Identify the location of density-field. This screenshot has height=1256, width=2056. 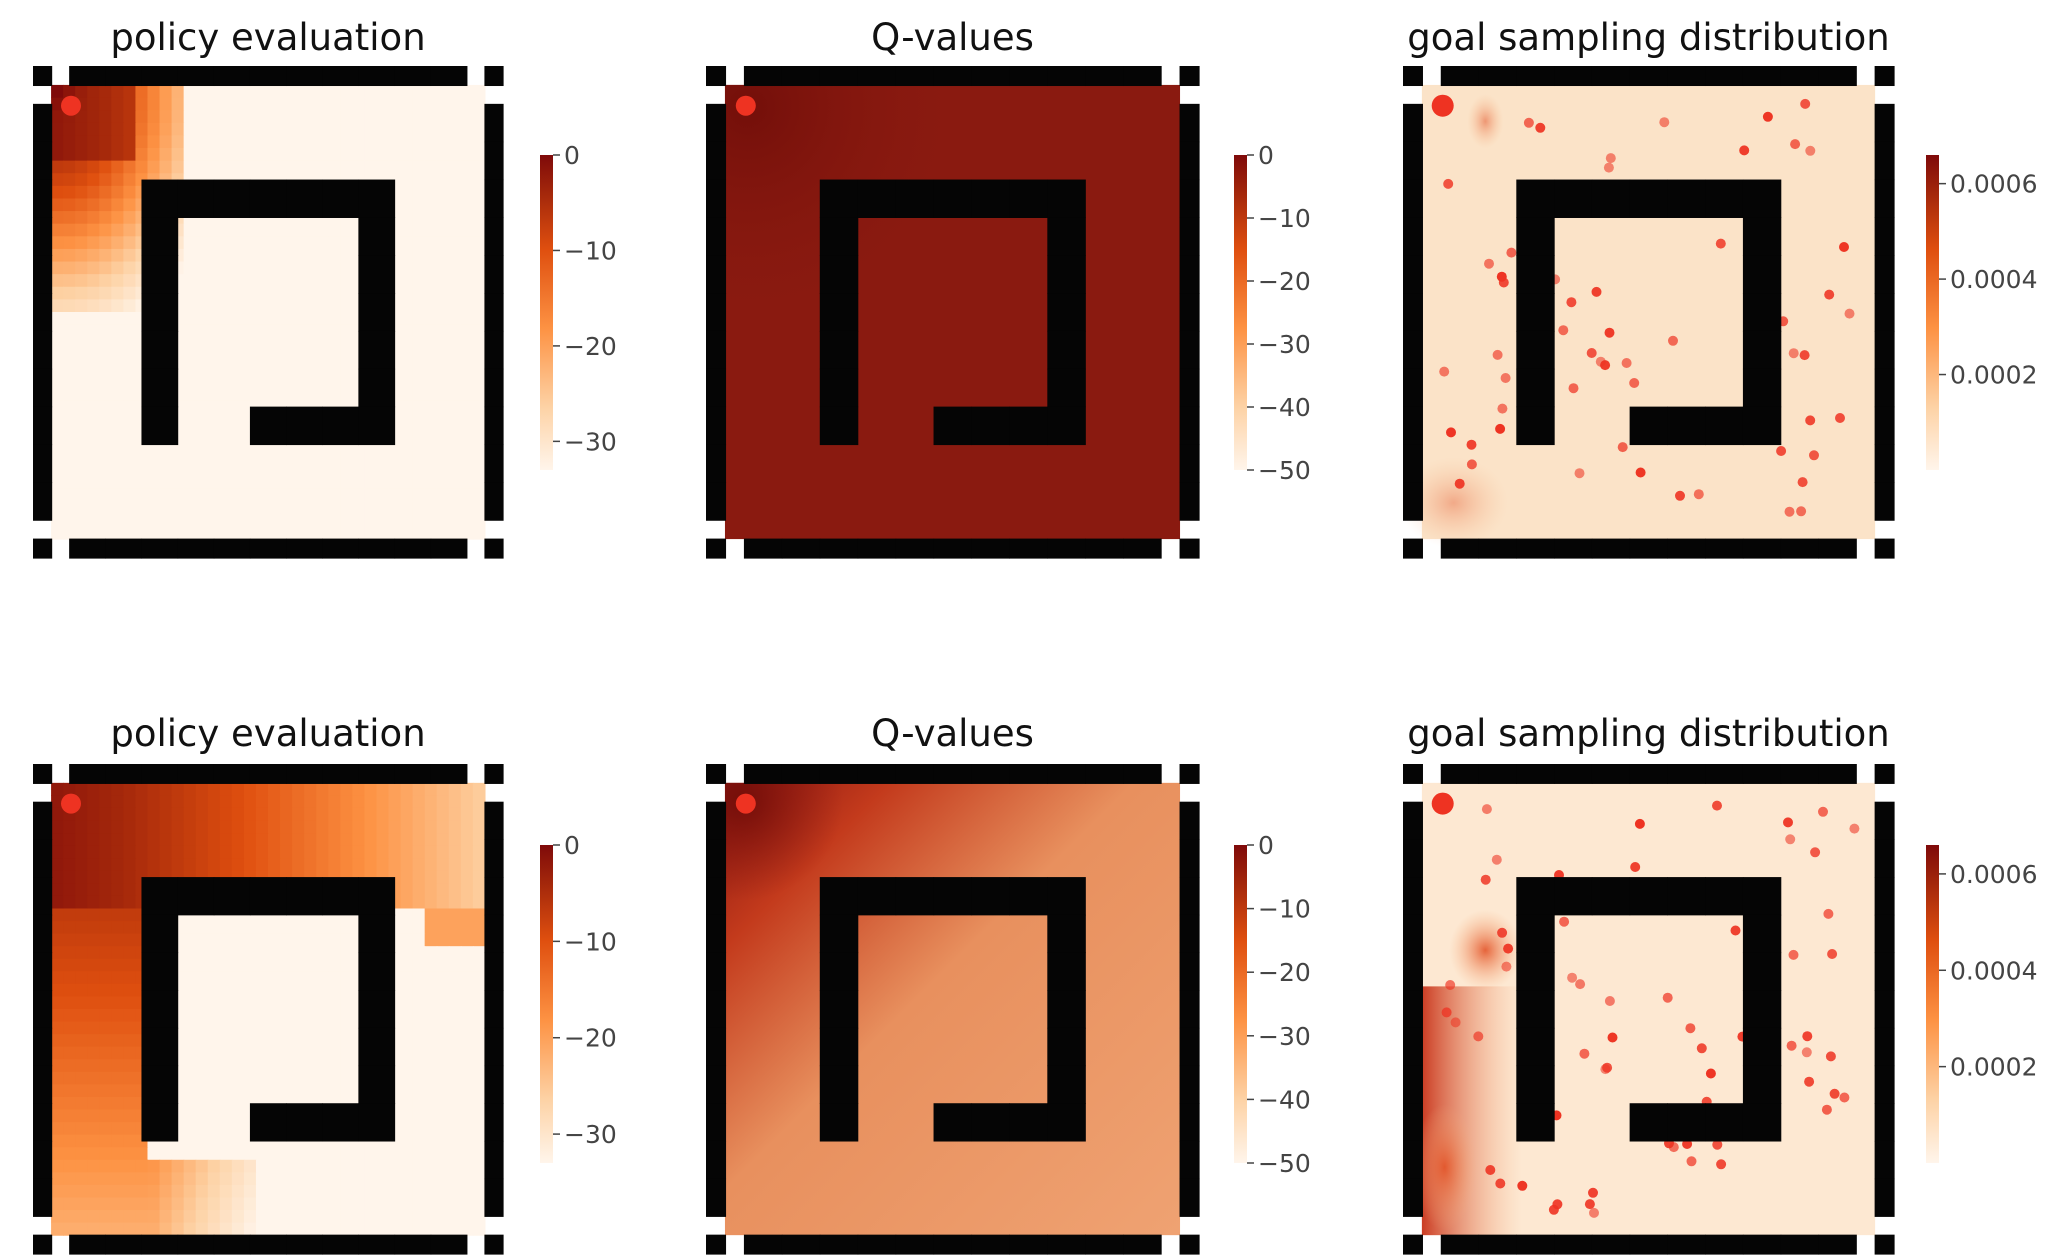
(1648, 312).